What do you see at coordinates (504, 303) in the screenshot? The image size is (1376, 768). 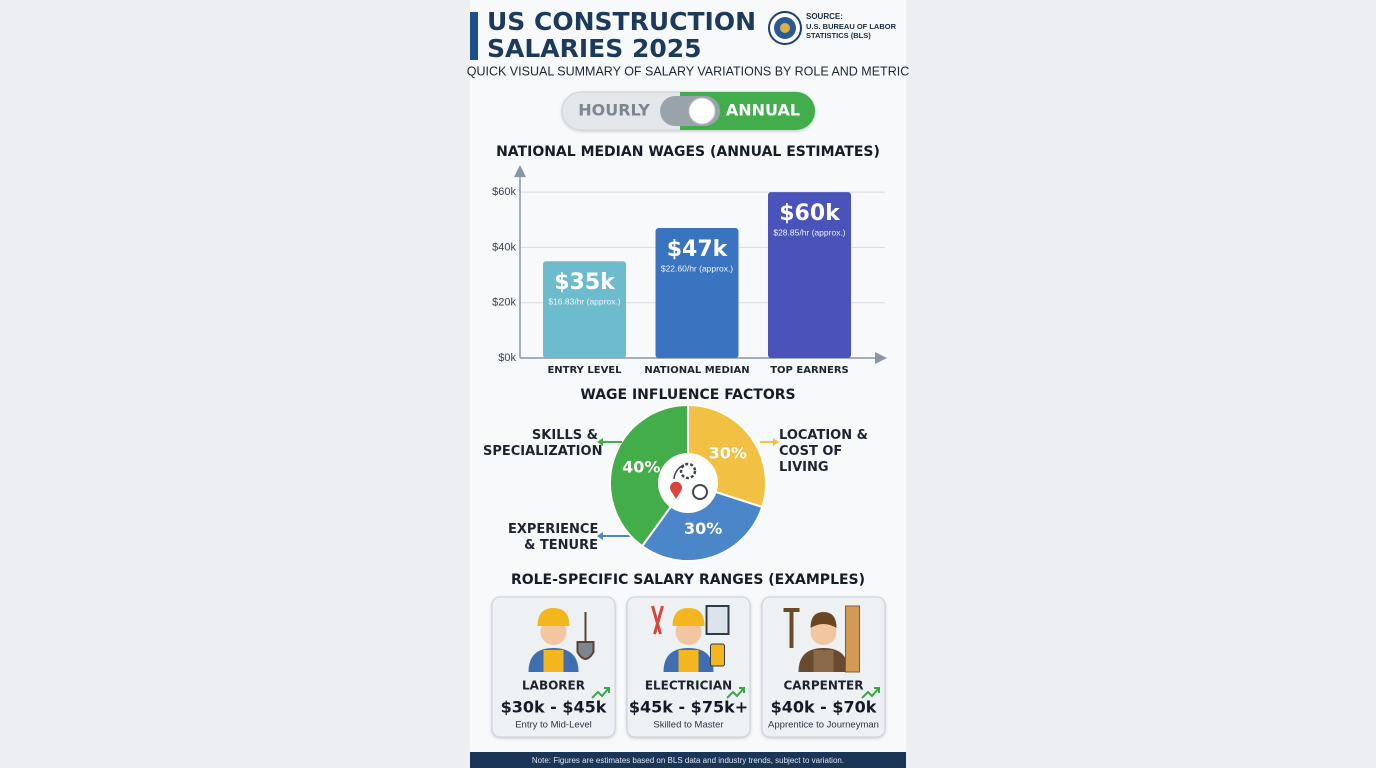 I see `y-tick-label: $20k` at bounding box center [504, 303].